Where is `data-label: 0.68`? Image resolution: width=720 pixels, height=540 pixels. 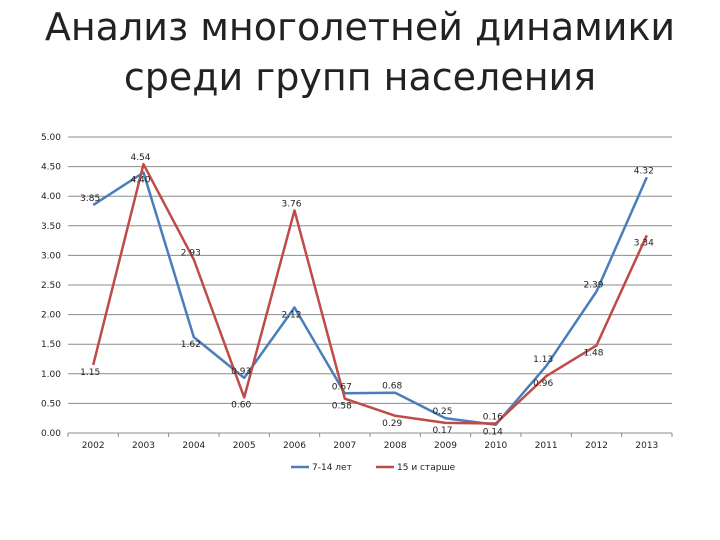
data-label: 0.68 is located at coordinates (392, 387).